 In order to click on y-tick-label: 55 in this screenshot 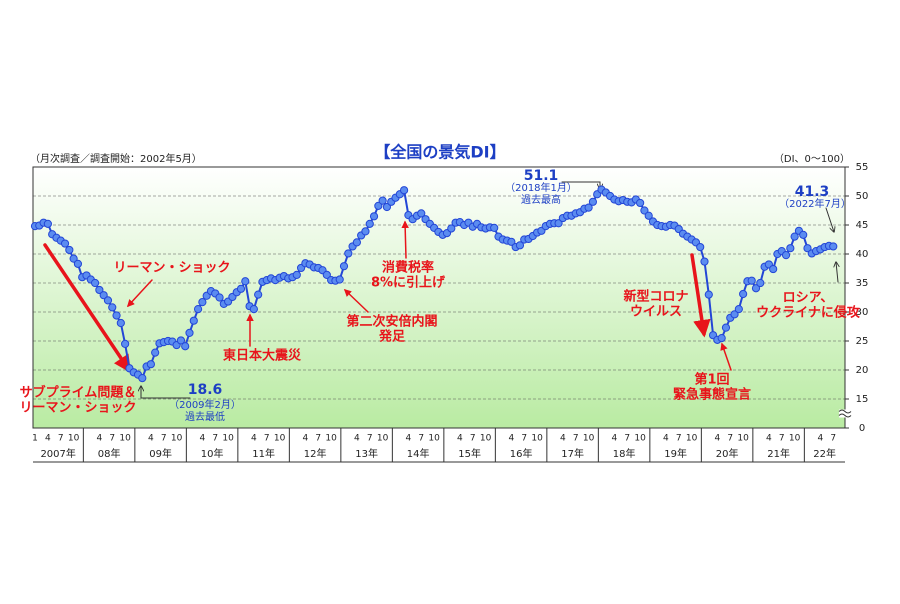, I will do `click(862, 167)`.